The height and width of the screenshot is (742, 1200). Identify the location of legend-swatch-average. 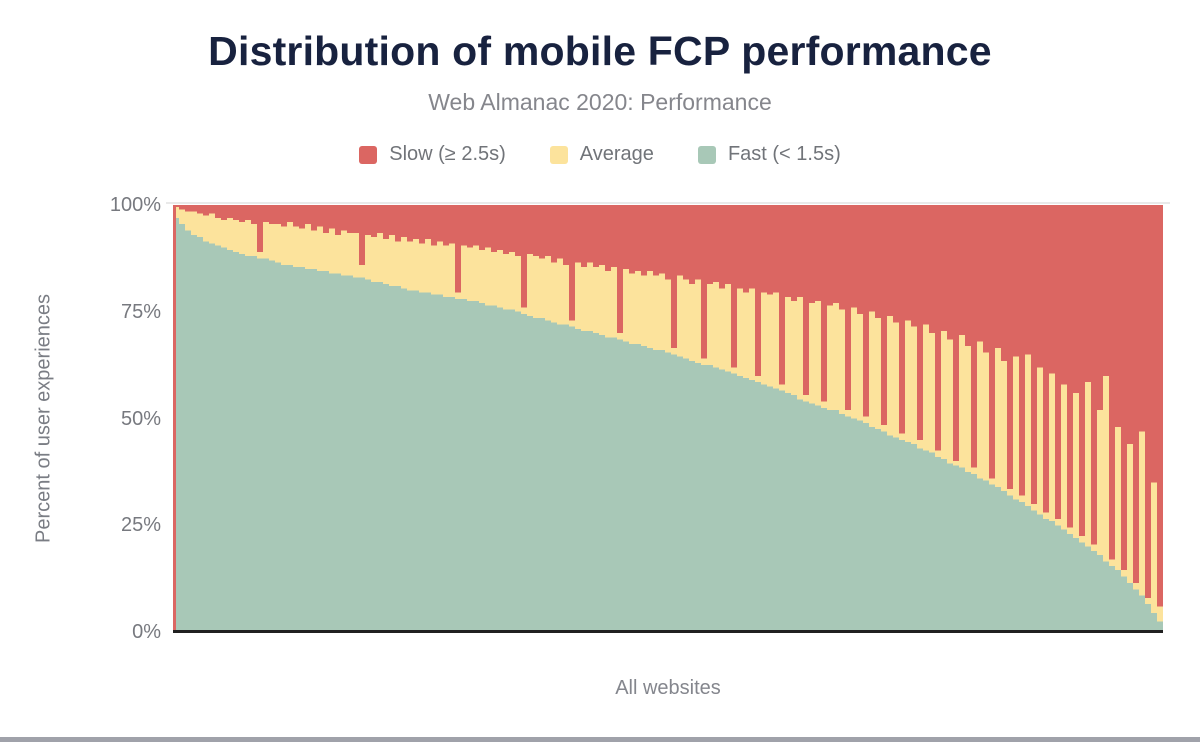
(558, 154).